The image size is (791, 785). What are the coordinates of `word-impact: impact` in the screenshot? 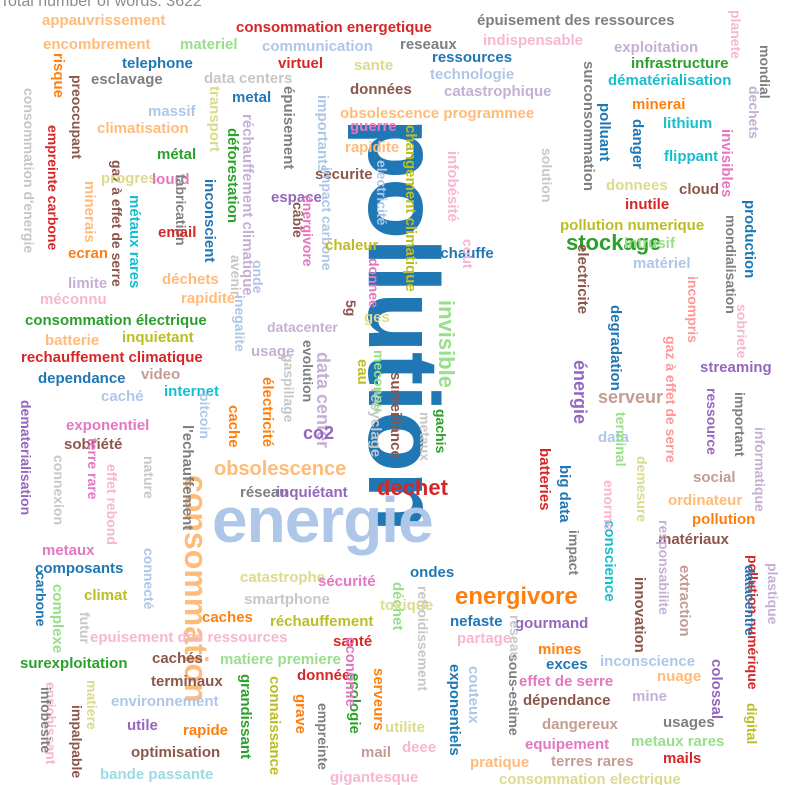 It's located at (574, 553).